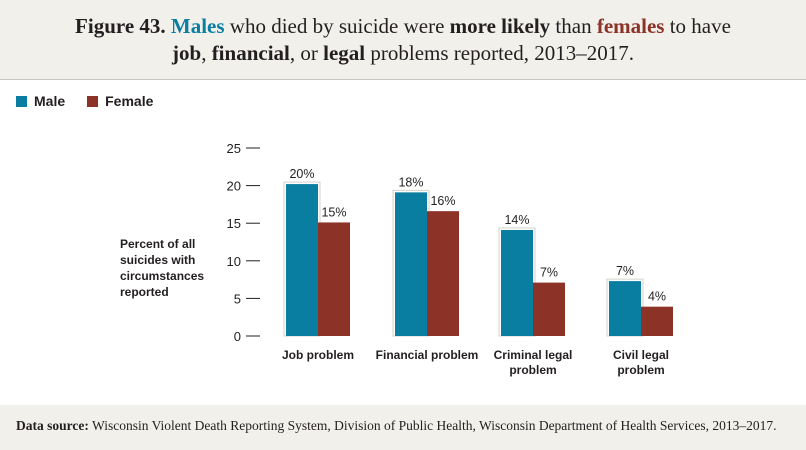 This screenshot has height=450, width=806. I want to click on title-males: Males, so click(197, 26).